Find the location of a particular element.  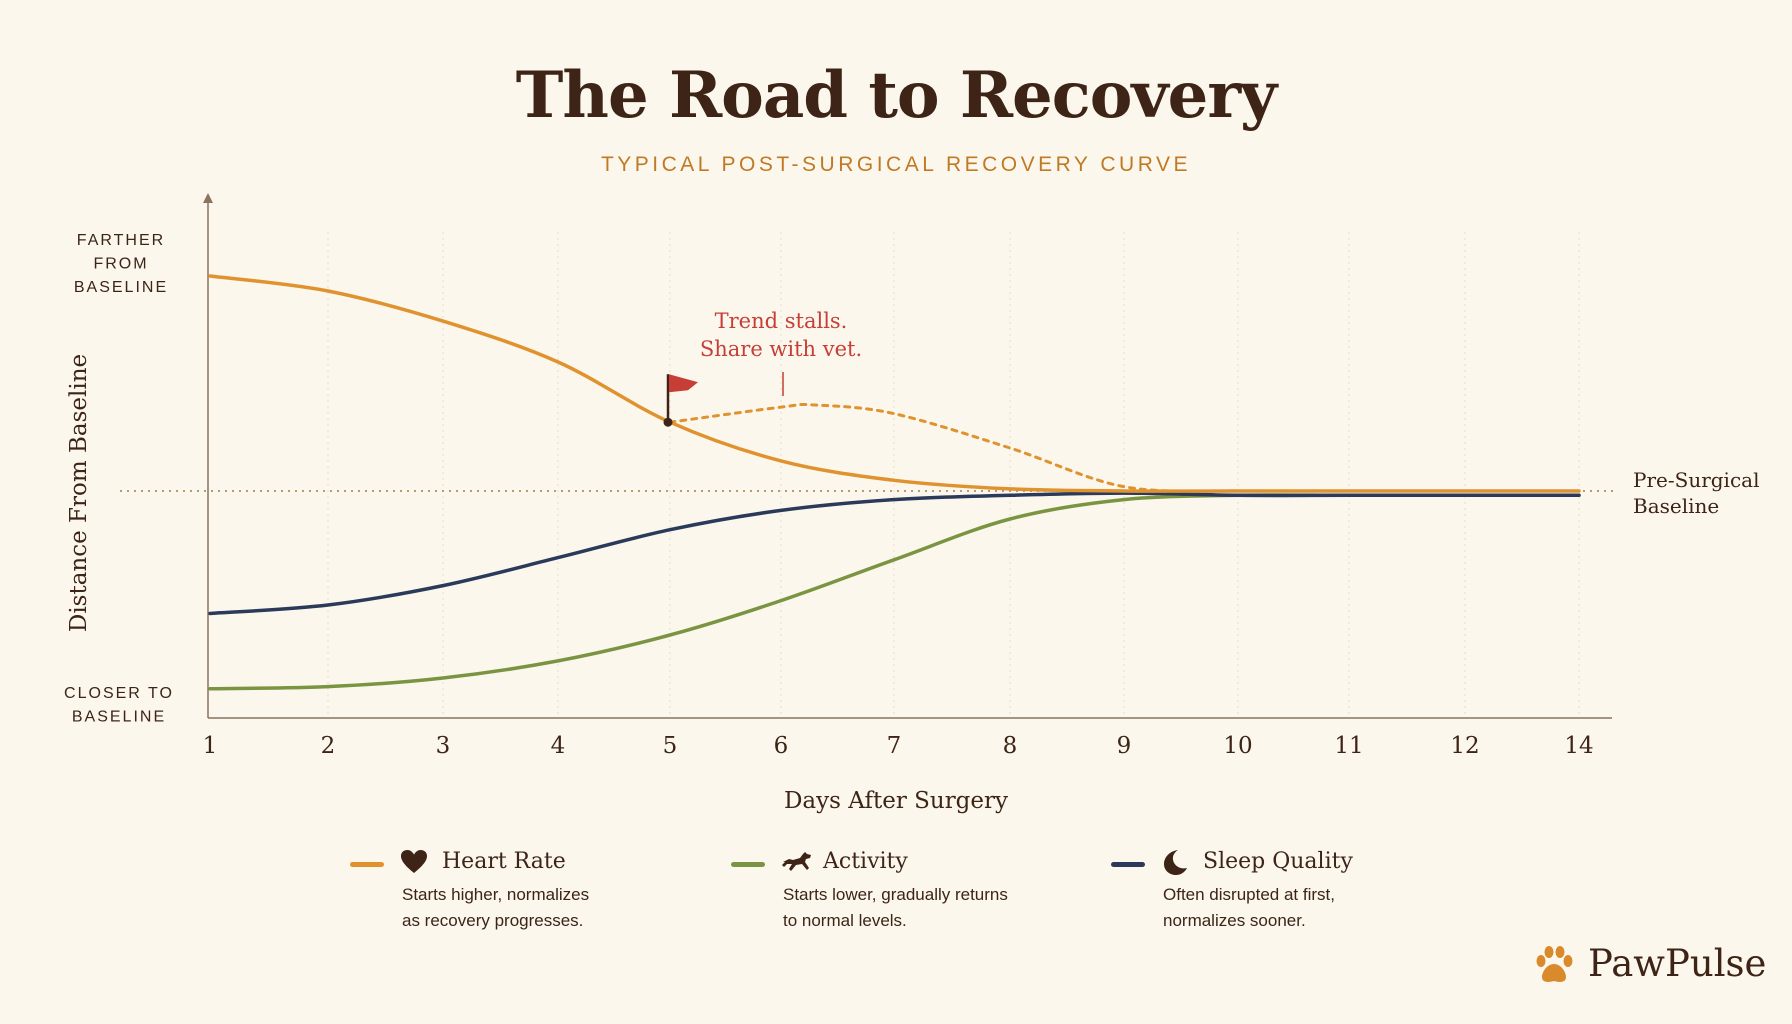

paw-icon is located at coordinates (1554, 964).